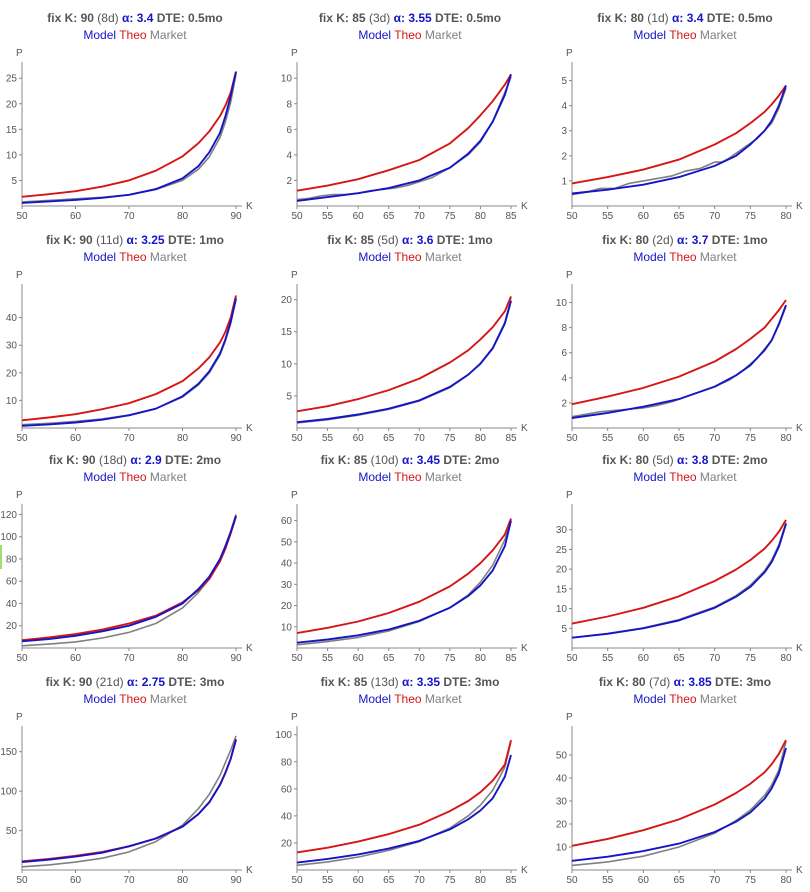 This screenshot has height=892, width=810. I want to click on title-alpha: α: 3.35, so click(421, 682).